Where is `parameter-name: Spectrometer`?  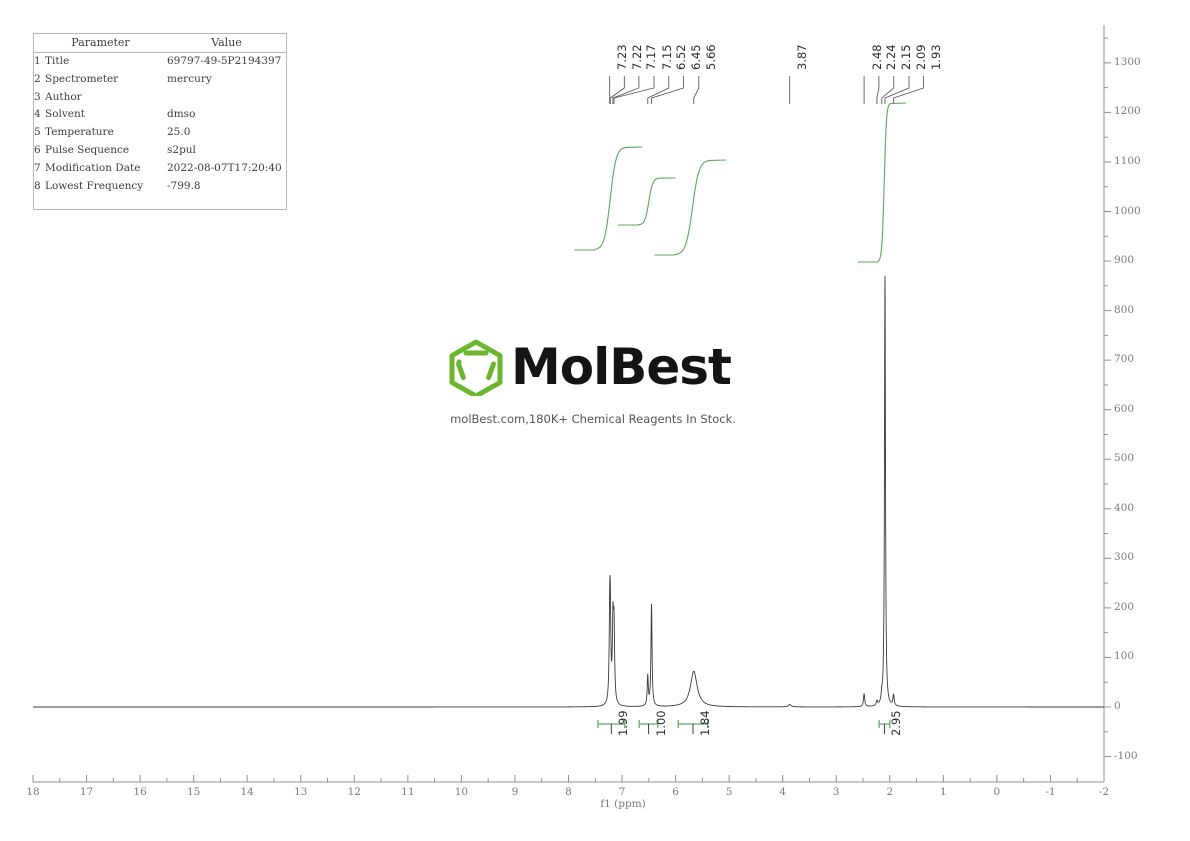 parameter-name: Spectrometer is located at coordinates (82, 78).